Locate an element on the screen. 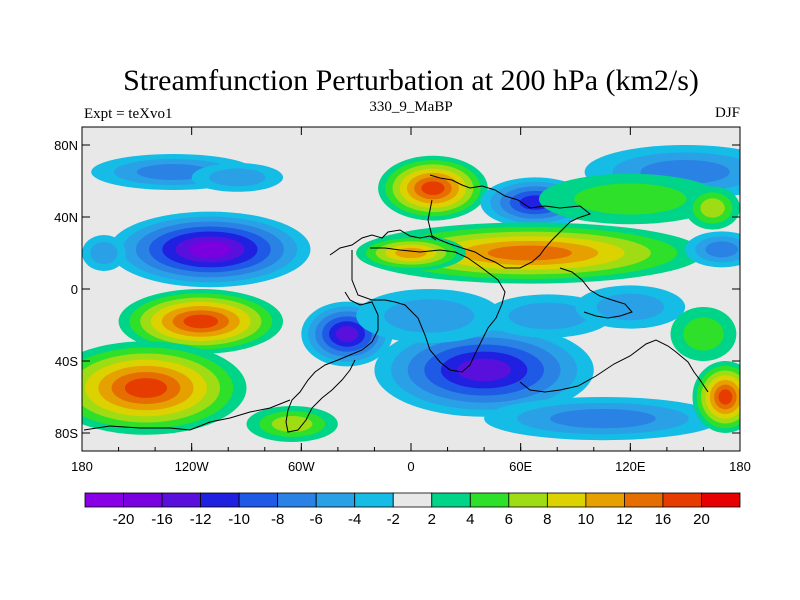 This screenshot has width=800, height=600. coastline-eurasia is located at coordinates (509, 221).